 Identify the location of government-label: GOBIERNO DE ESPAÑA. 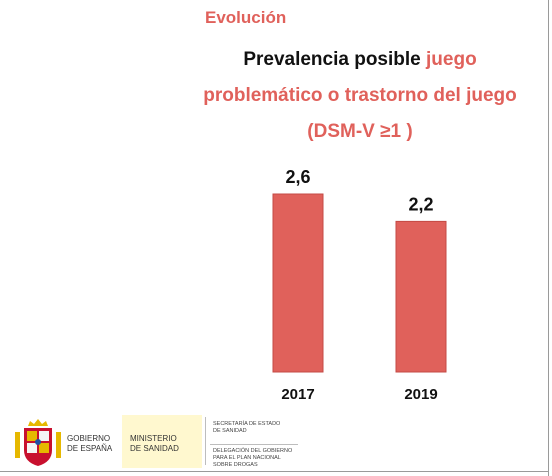
(90, 443).